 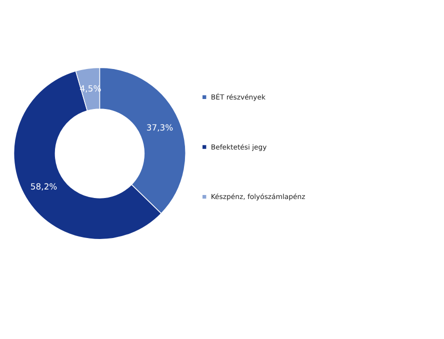 I want to click on data-label: 37,3%, so click(x=160, y=127).